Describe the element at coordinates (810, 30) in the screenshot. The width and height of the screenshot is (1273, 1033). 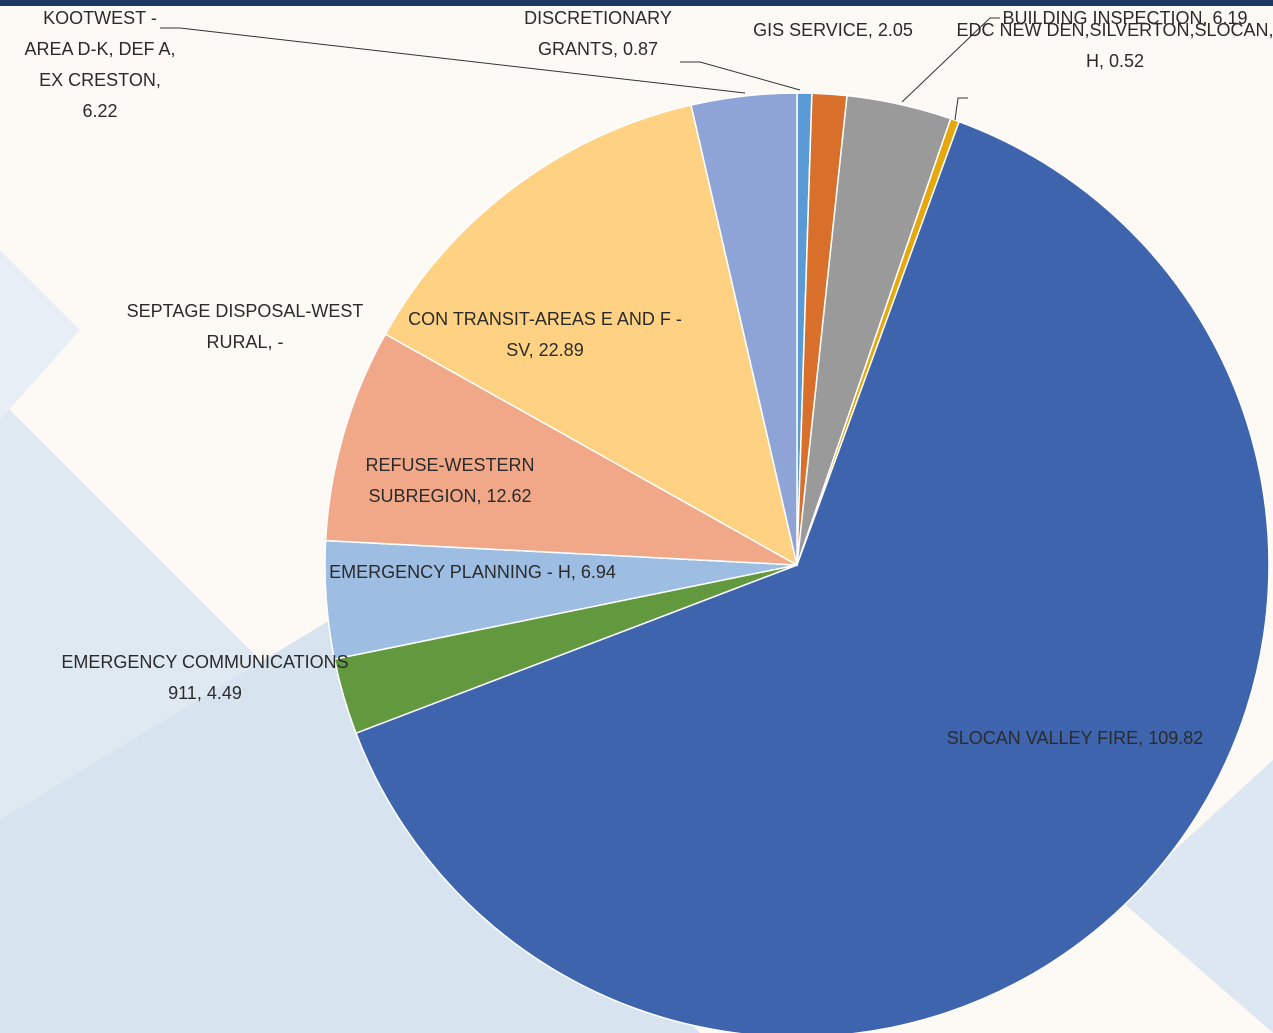
I see `category-name: GIS SERVICE` at that location.